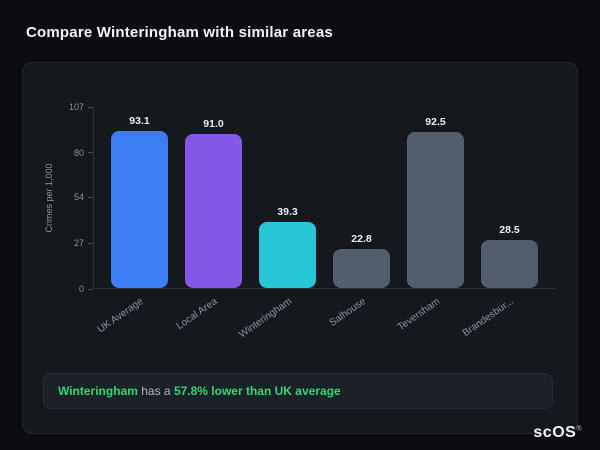  I want to click on bar-value-label: 39.3, so click(287, 211).